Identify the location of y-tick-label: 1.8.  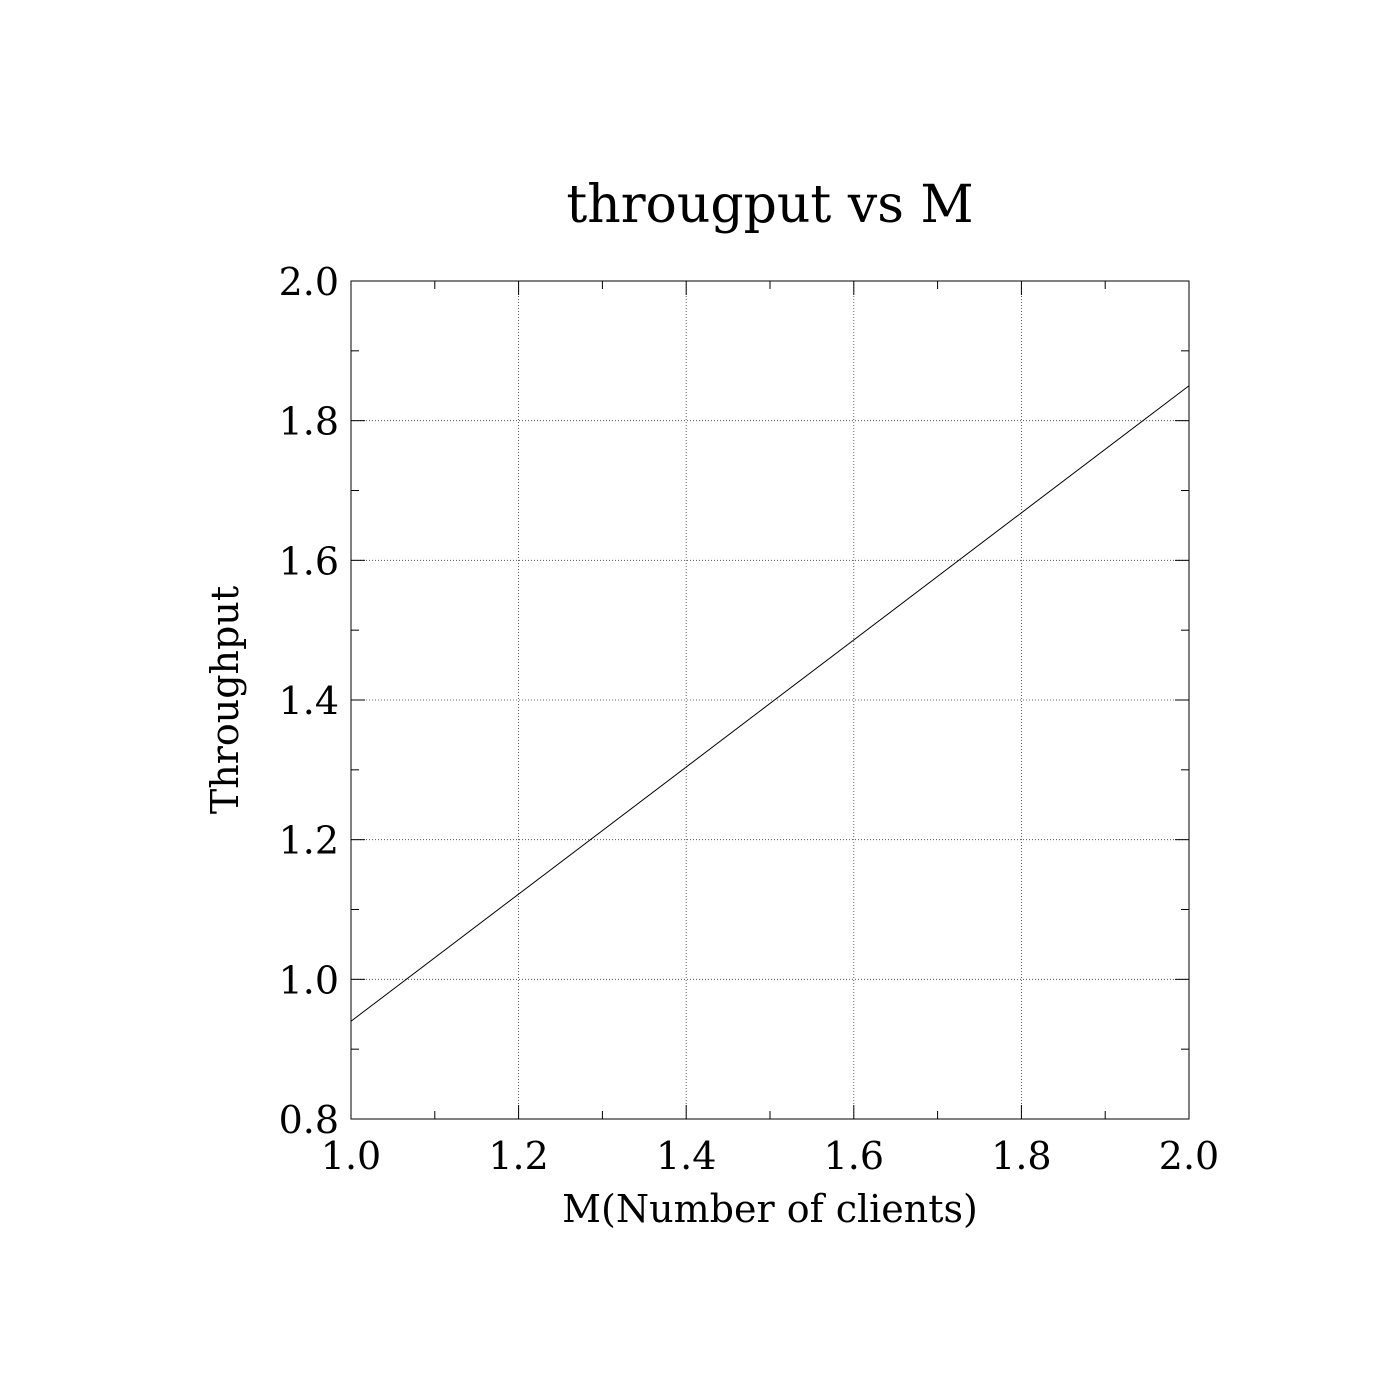
(309, 422).